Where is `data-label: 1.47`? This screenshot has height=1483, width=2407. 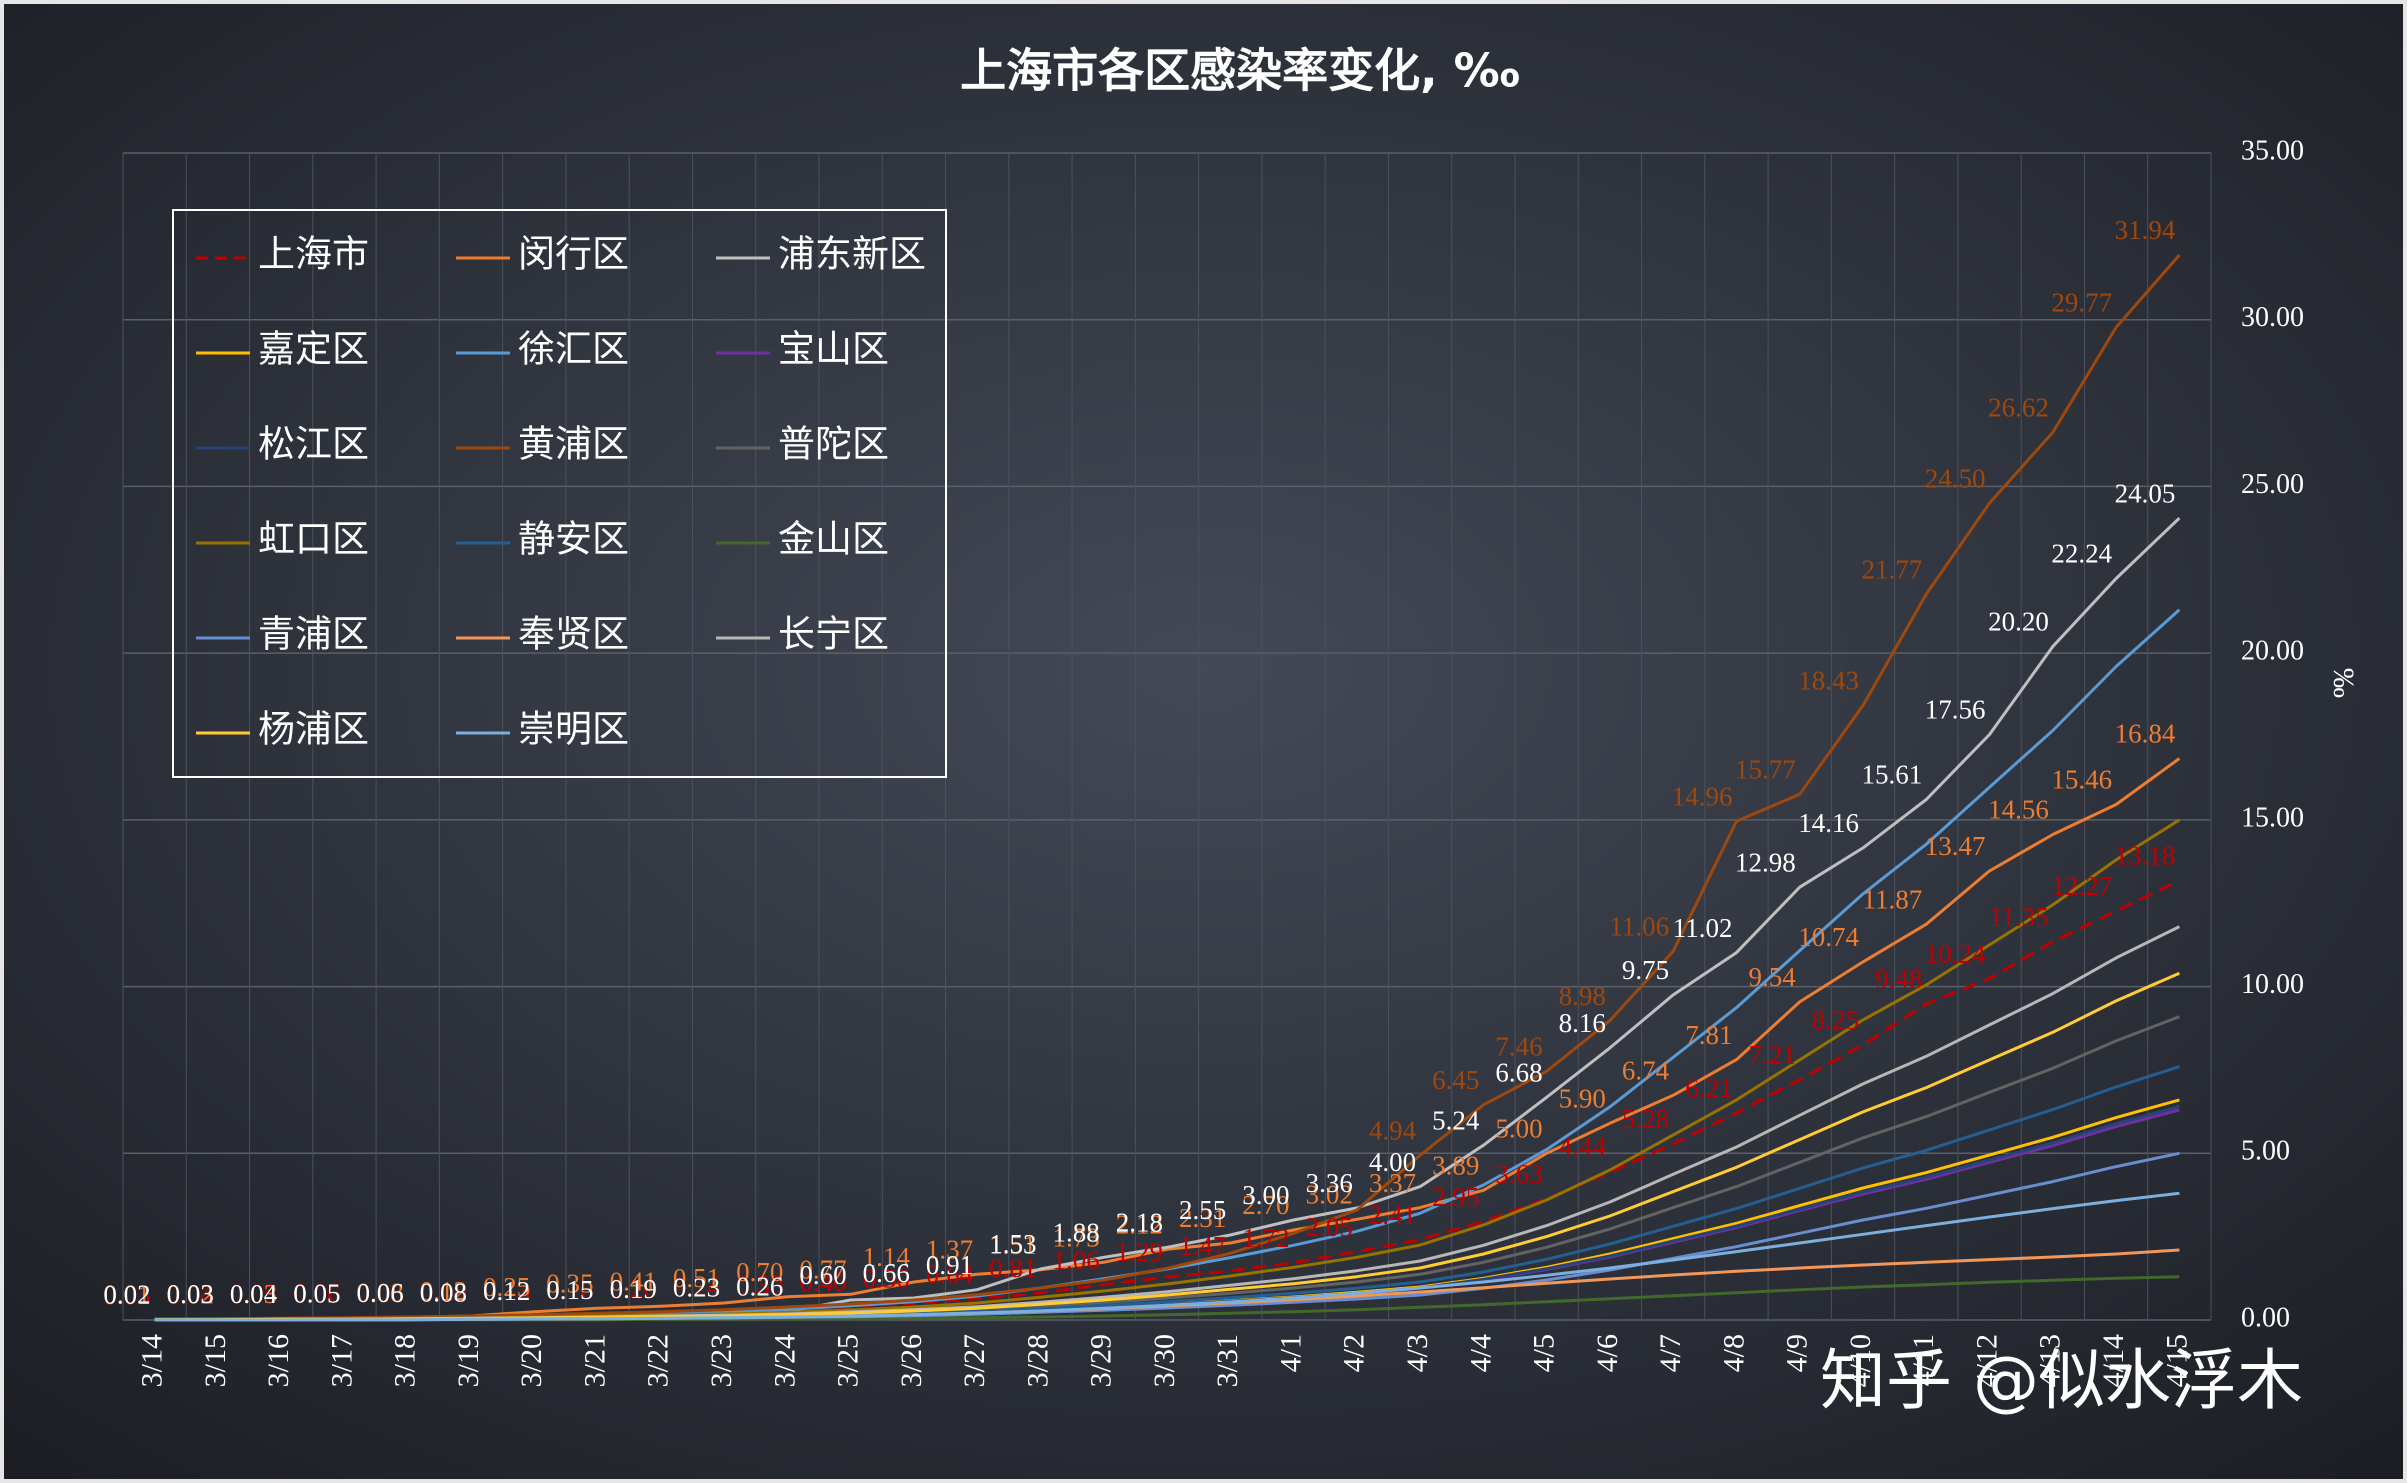 data-label: 1.47 is located at coordinates (1202, 1246).